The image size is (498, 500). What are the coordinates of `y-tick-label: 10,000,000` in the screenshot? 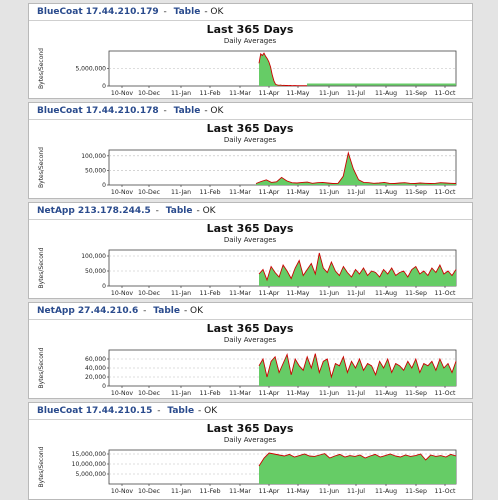 It's located at (89, 464).